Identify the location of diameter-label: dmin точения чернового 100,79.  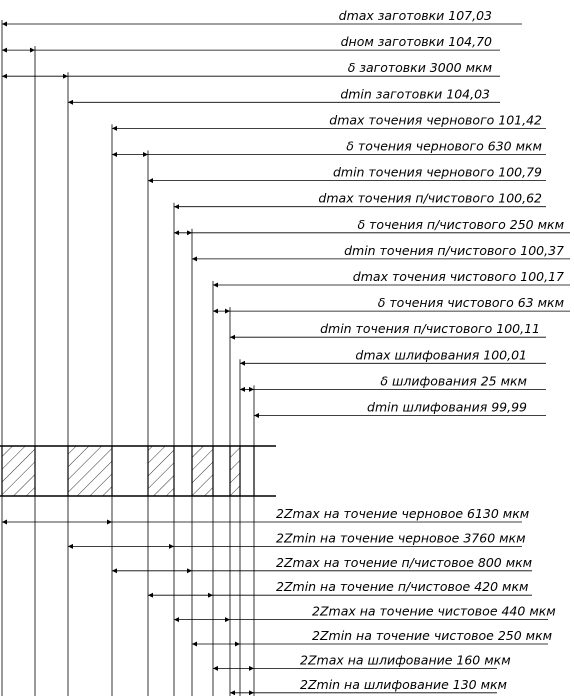
(437, 172).